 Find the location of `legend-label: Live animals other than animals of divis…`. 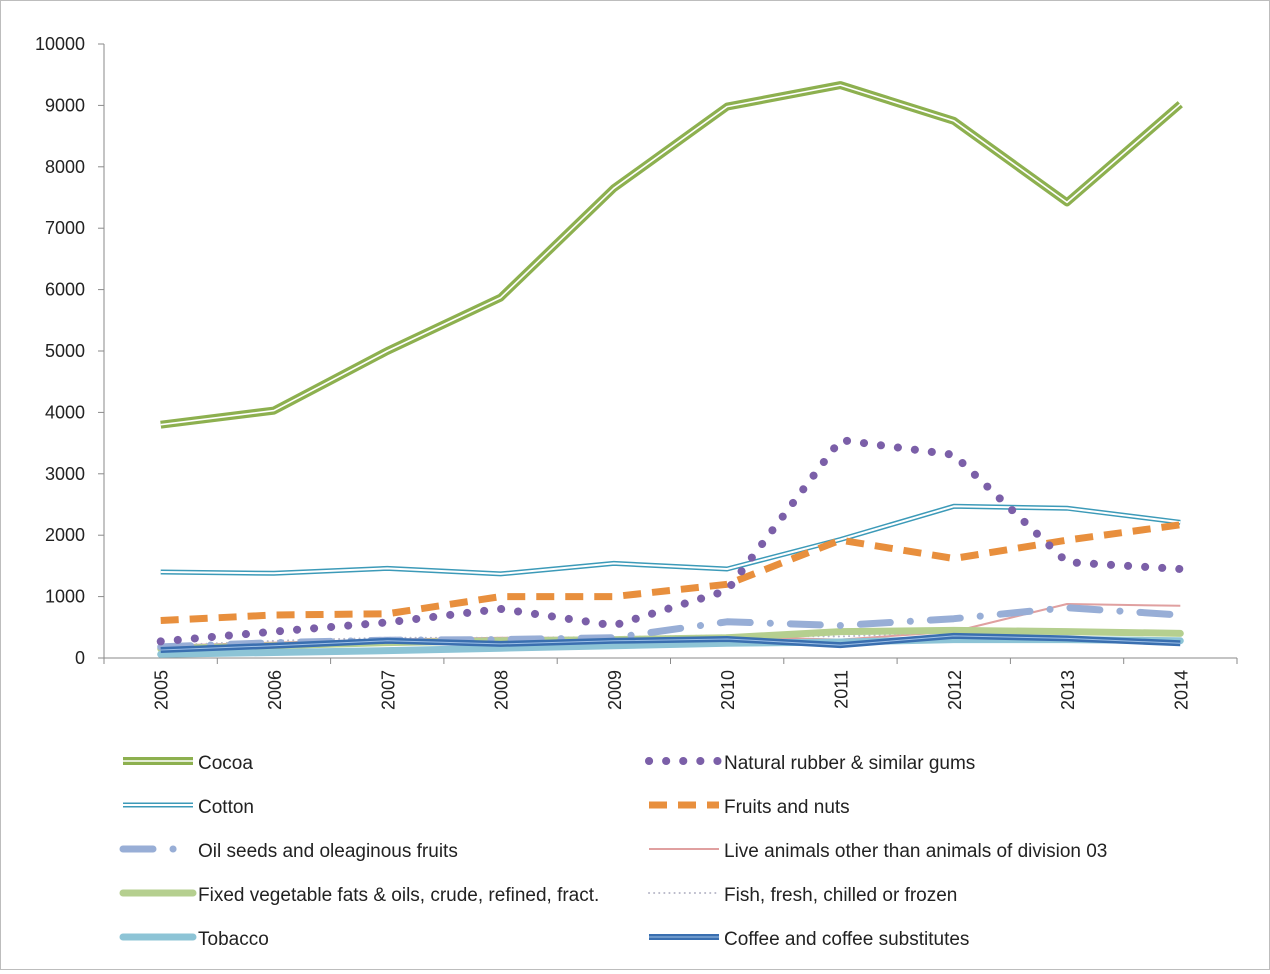

legend-label: Live animals other than animals of divis… is located at coordinates (915, 851).